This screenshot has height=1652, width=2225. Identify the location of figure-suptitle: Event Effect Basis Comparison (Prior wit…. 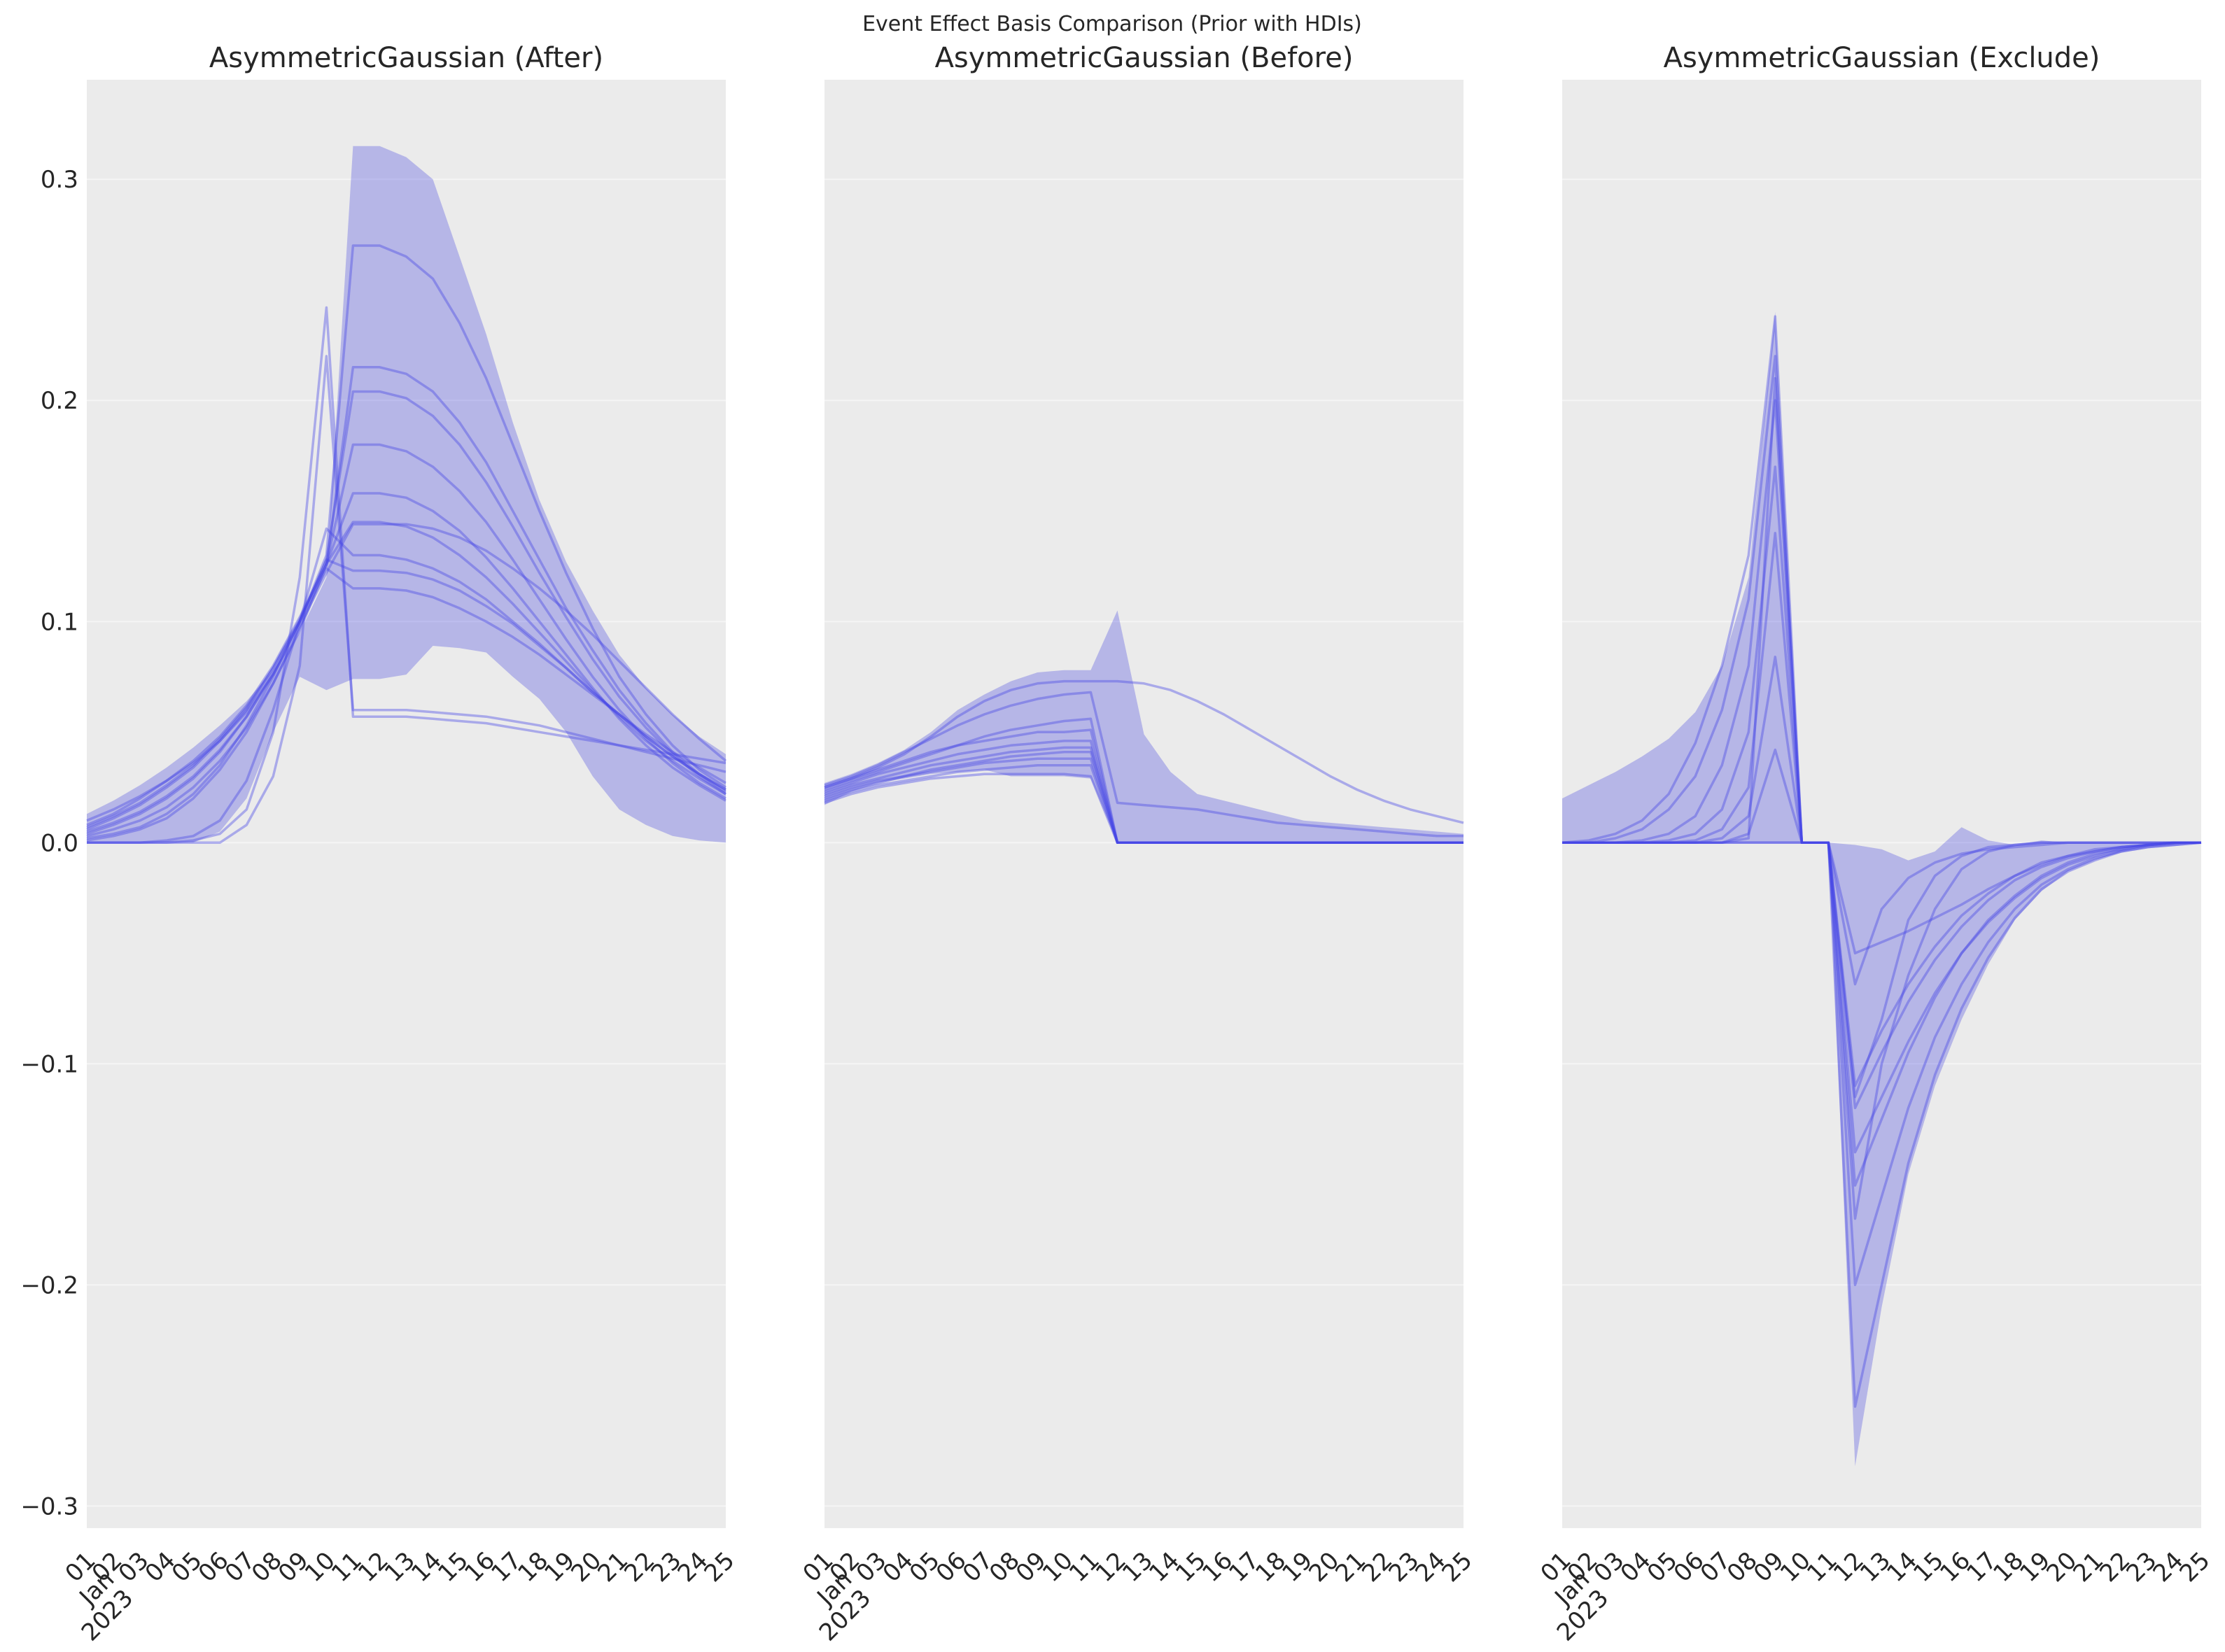
(1112, 24).